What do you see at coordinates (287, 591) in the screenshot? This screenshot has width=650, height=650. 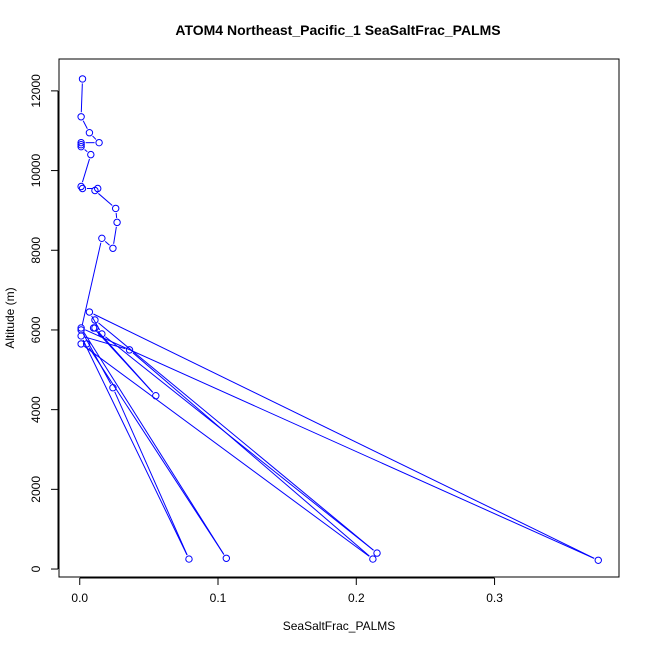 I see `x-axis: 0.0 0.1 0.2 0.3` at bounding box center [287, 591].